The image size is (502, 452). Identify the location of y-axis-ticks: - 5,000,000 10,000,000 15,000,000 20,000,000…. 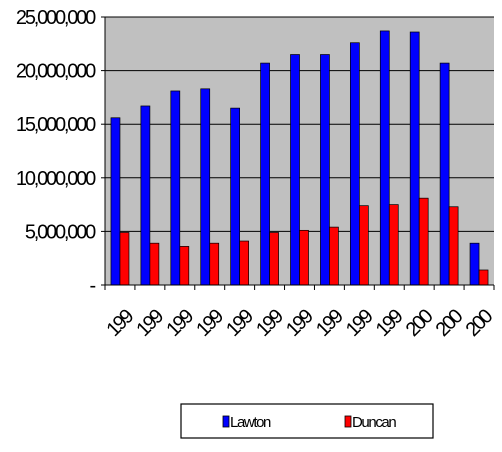
(60, 152).